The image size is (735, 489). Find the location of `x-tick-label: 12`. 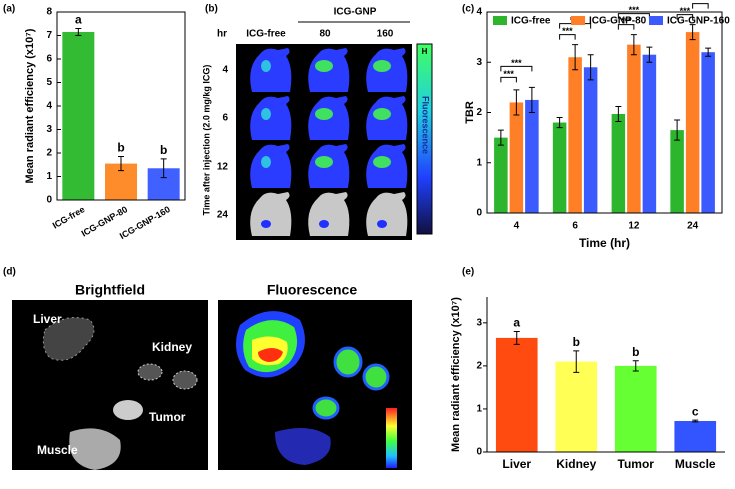

x-tick-label: 12 is located at coordinates (634, 226).